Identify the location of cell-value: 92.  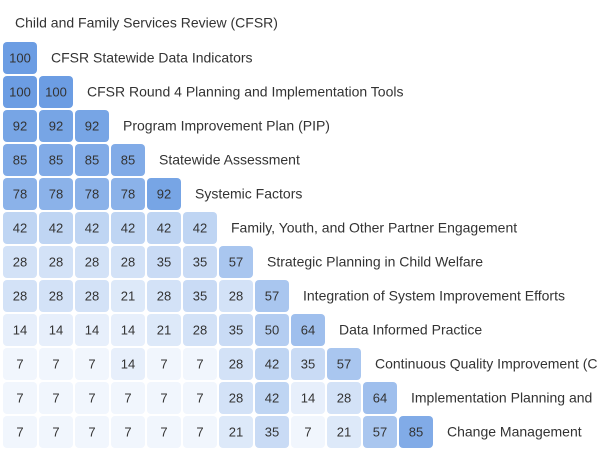
(20, 125).